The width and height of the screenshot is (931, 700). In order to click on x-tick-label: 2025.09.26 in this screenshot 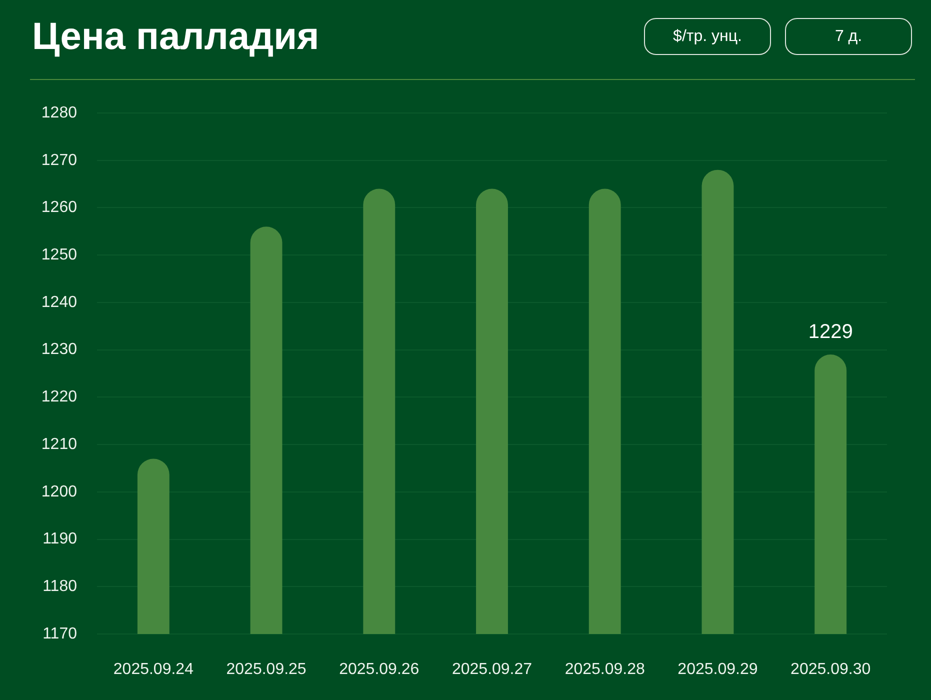, I will do `click(379, 669)`.